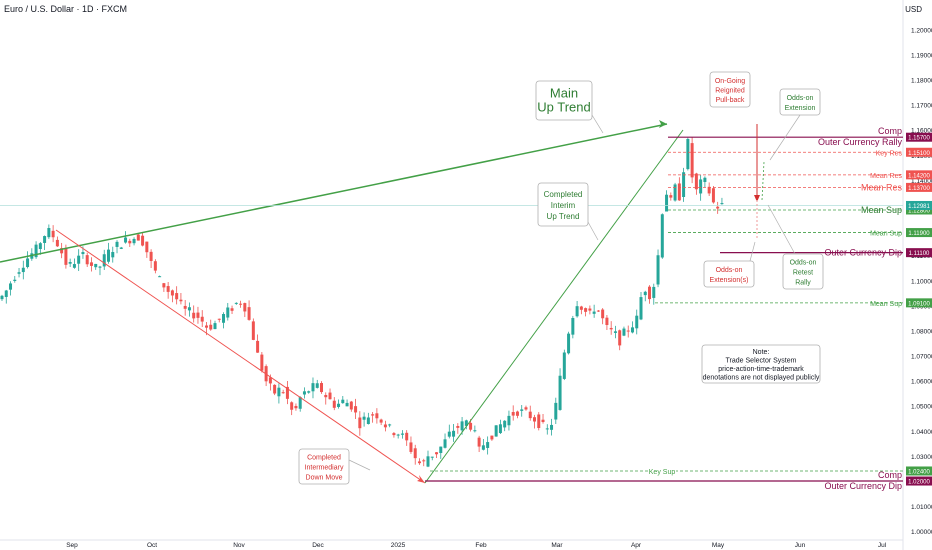  Describe the element at coordinates (860, 142) in the screenshot. I see `level-label: Outer Currency Rally` at that location.